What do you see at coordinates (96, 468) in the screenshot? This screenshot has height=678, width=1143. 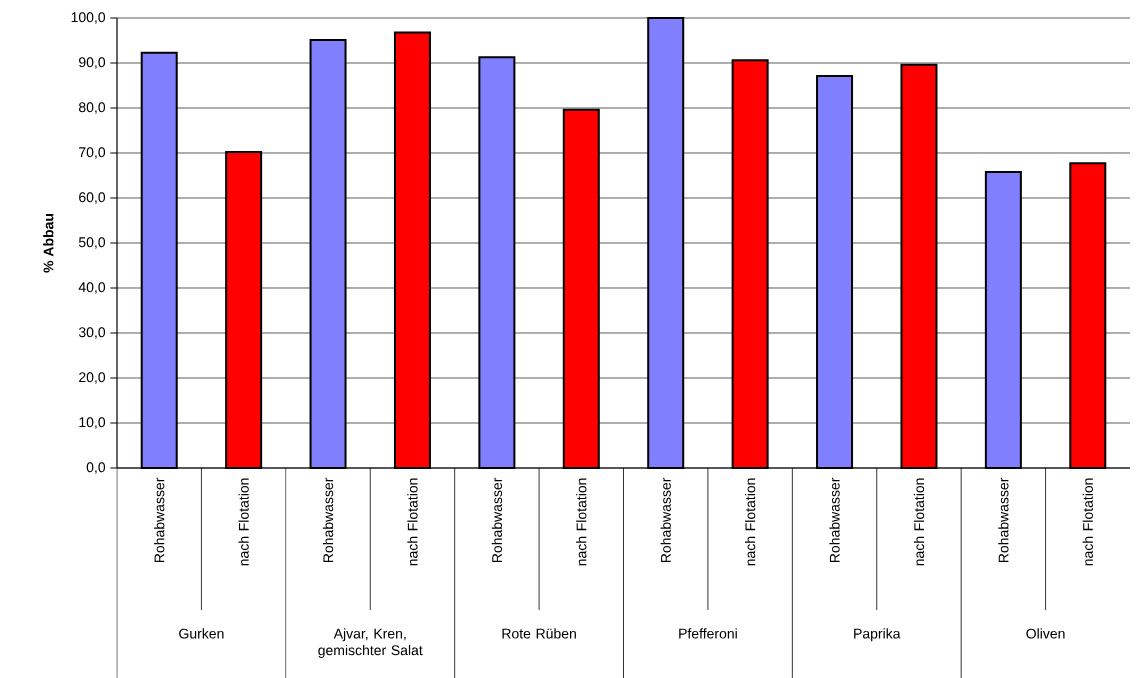 I see `y-tick-label: 0,0` at bounding box center [96, 468].